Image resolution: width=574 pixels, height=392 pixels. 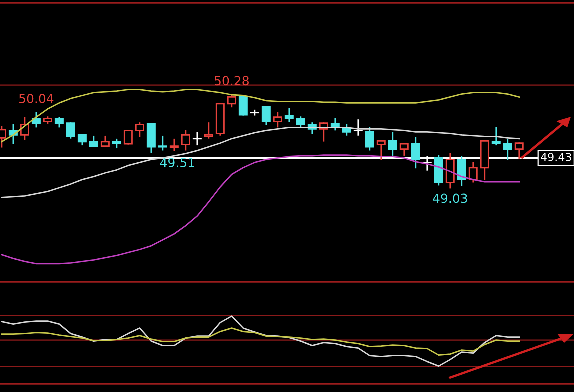 I want to click on annotation: 50.04, so click(x=37, y=99).